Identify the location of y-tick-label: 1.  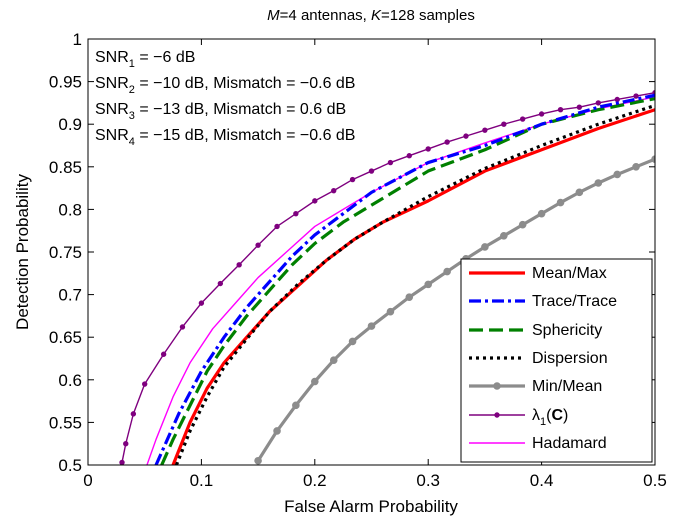
(77, 39).